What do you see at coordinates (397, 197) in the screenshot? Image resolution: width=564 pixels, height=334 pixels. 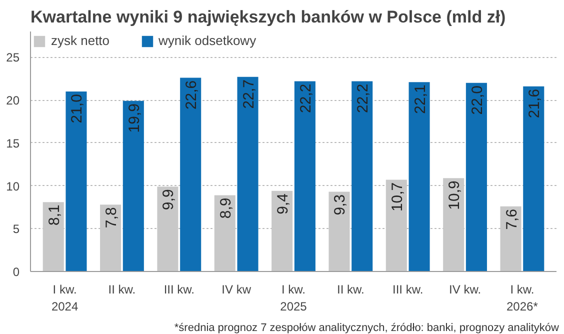 I see `data-label: 10,7` at bounding box center [397, 197].